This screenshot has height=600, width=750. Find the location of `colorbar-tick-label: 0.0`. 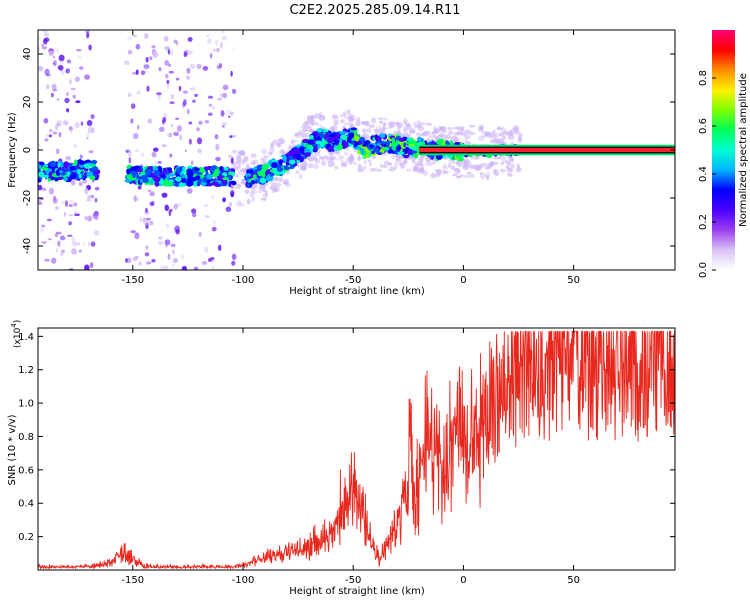

colorbar-tick-label: 0.0 is located at coordinates (703, 270).